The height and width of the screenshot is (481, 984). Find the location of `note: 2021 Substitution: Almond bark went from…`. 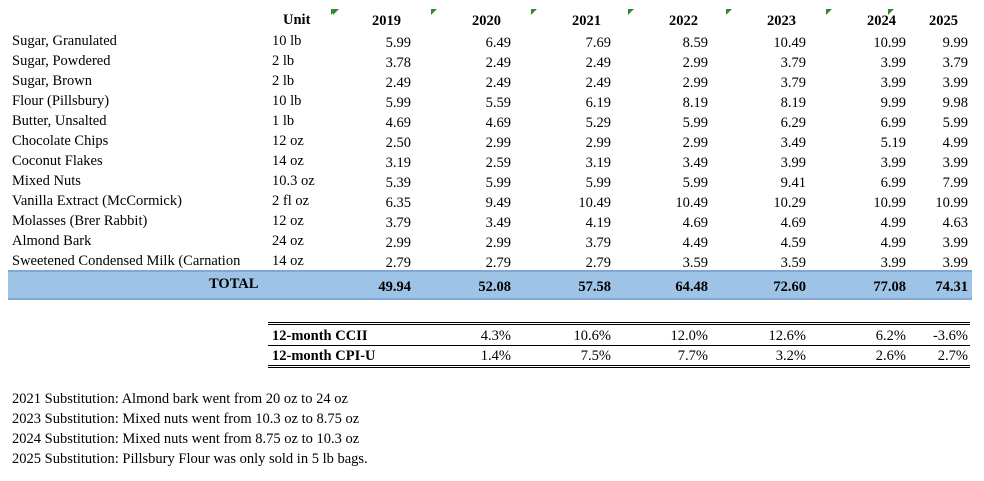

note: 2021 Substitution: Almond bark went from… is located at coordinates (180, 399).